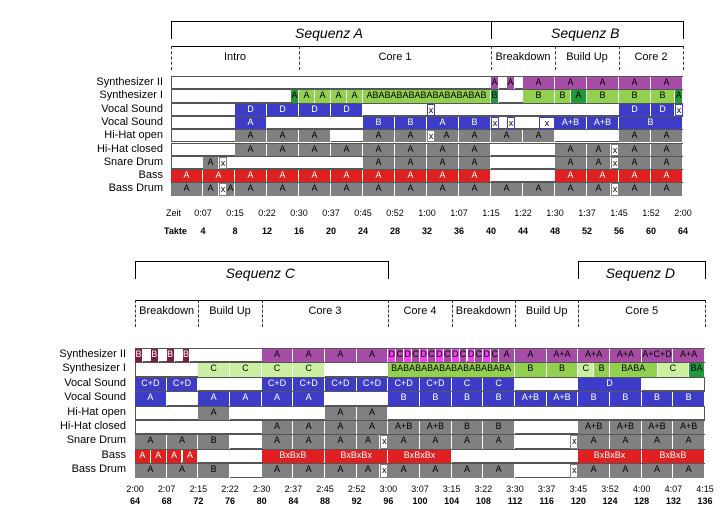 The height and width of the screenshot is (517, 721). Describe the element at coordinates (133, 161) in the screenshot. I see `top-track-label: Snare Drum` at that location.